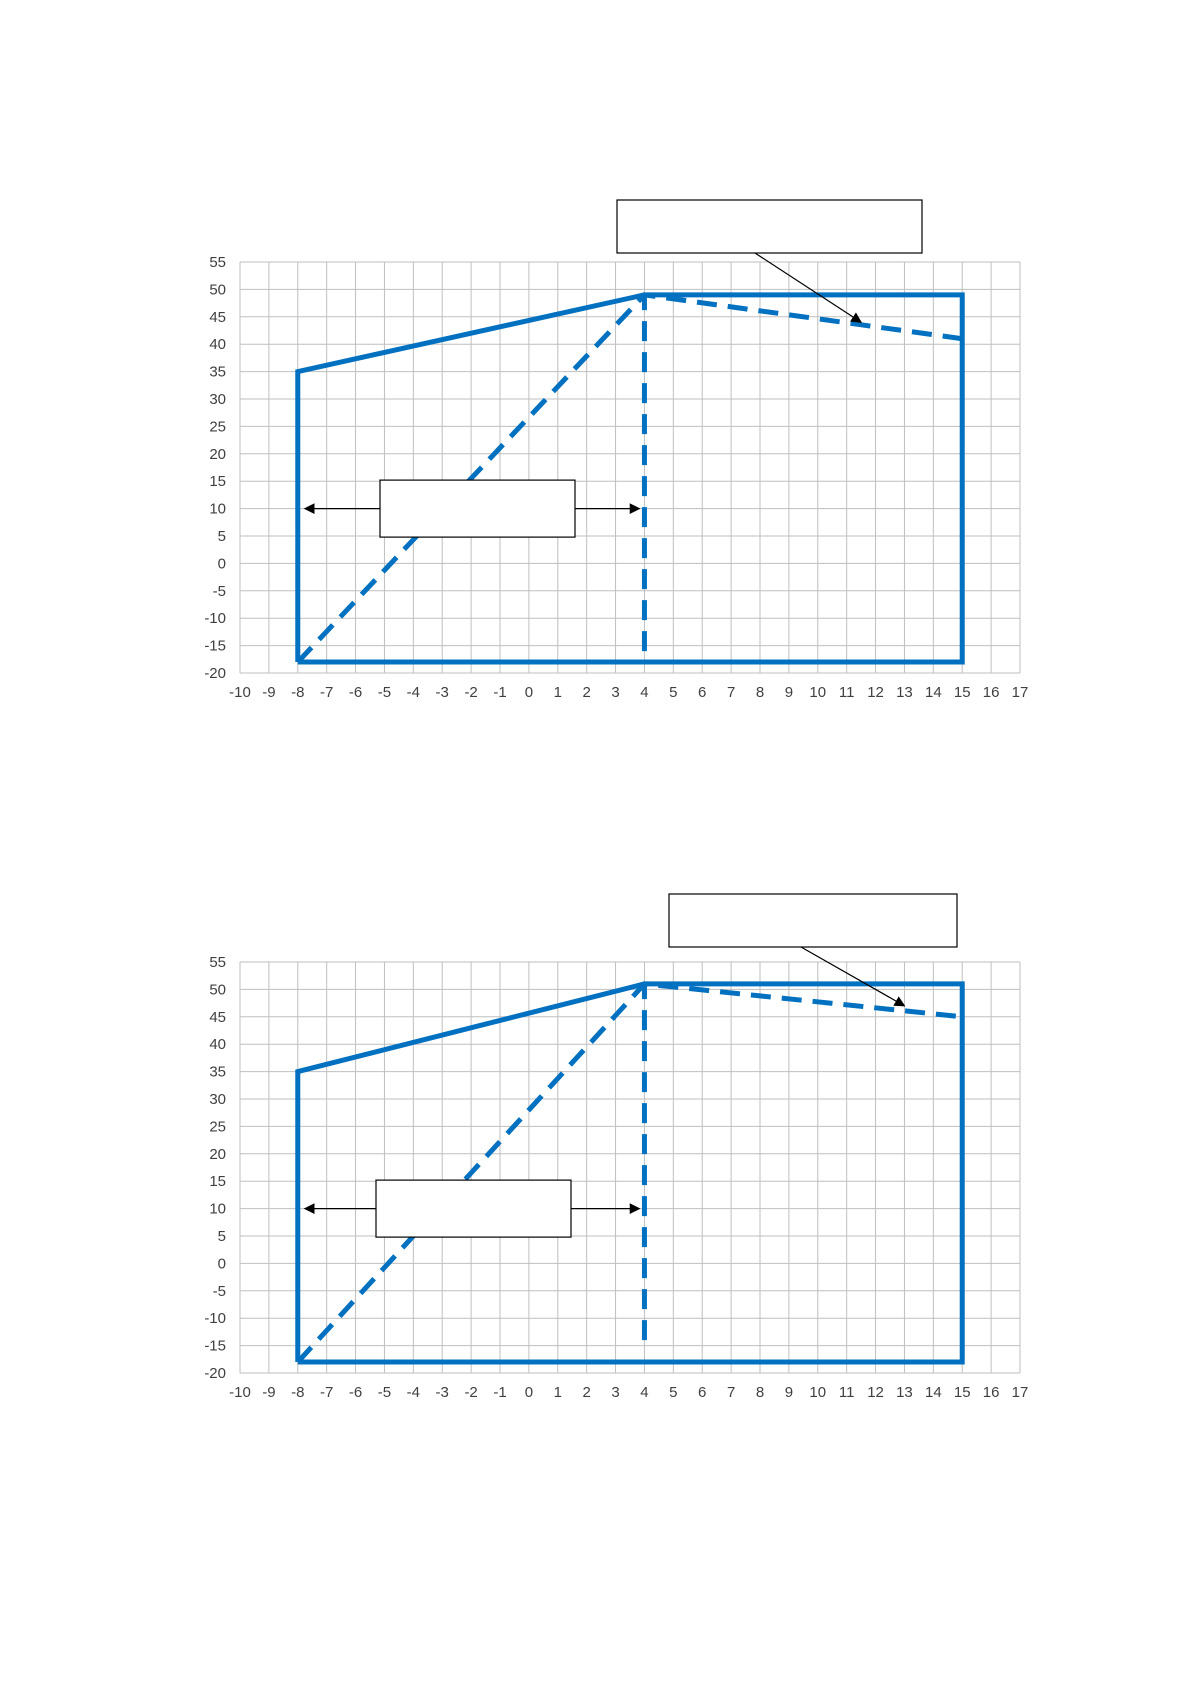 The height and width of the screenshot is (1684, 1190). What do you see at coordinates (702, 692) in the screenshot?
I see `x-tick-label: 6` at bounding box center [702, 692].